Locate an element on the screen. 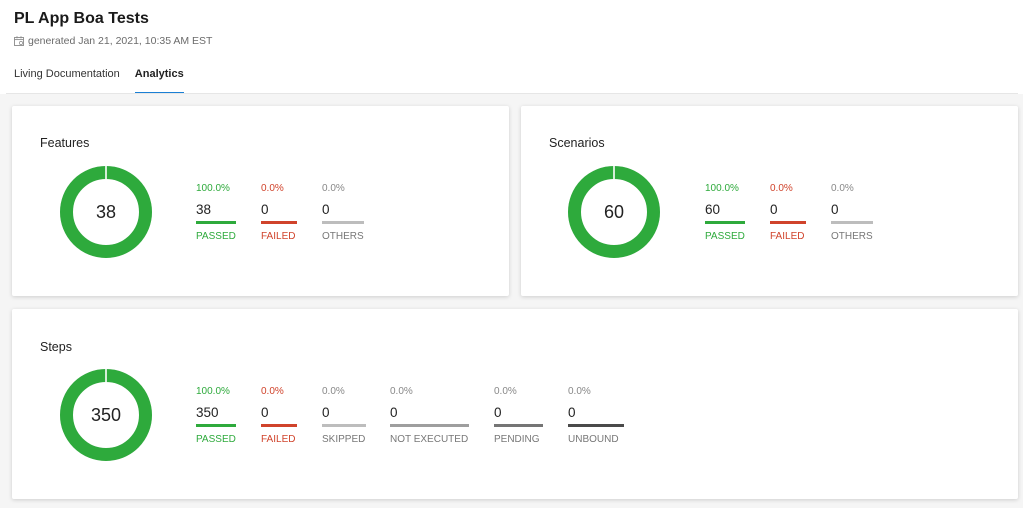 The image size is (1023, 508). tab-analytics: Analytics is located at coordinates (159, 81).